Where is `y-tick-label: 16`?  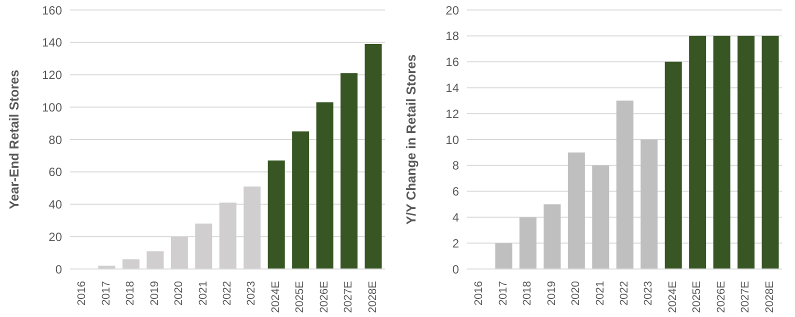 y-tick-label: 16 is located at coordinates (453, 62).